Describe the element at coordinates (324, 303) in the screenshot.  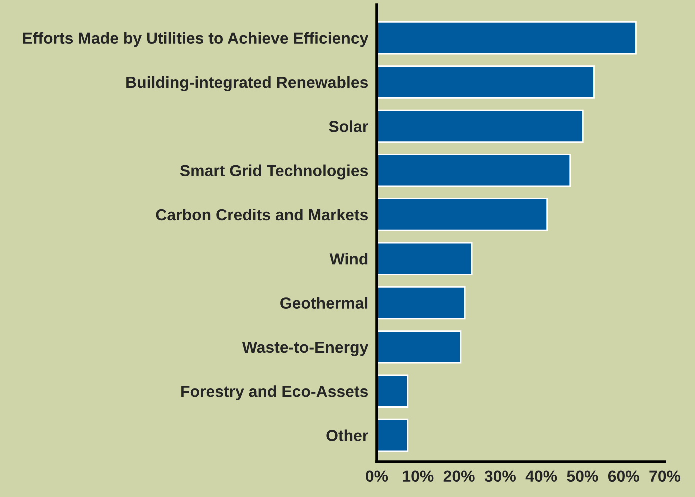
I see `y-tick-label: Geothermal` at that location.